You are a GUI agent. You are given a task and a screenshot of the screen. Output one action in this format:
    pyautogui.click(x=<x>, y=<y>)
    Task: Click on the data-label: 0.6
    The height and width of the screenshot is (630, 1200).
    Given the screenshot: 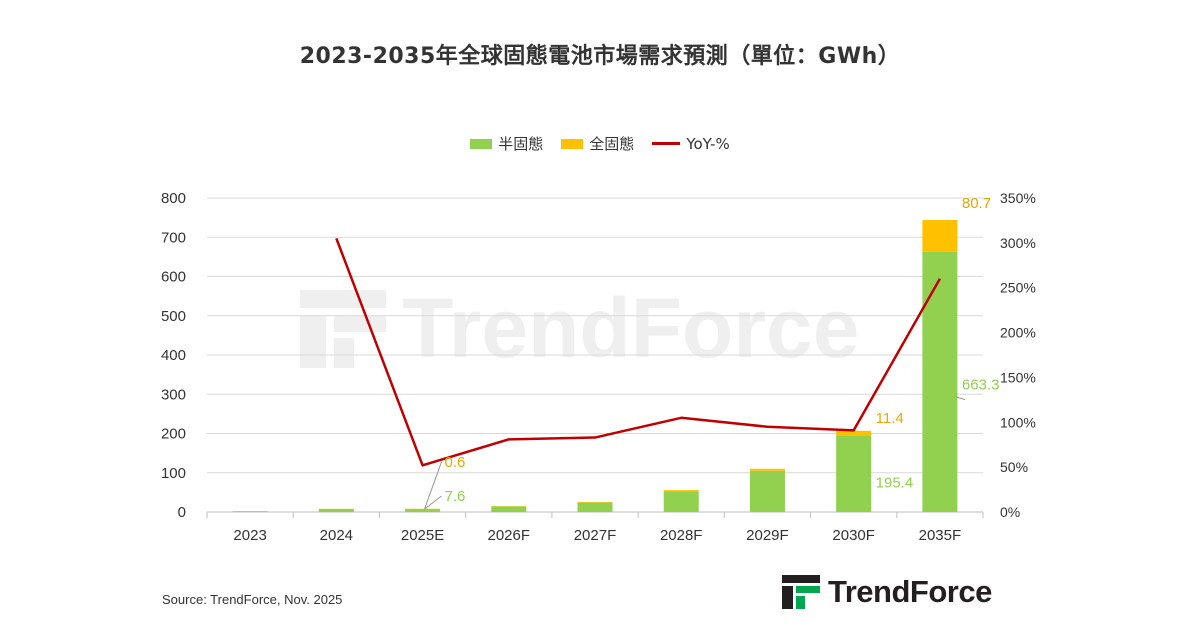 What is the action you would take?
    pyautogui.click(x=455, y=462)
    